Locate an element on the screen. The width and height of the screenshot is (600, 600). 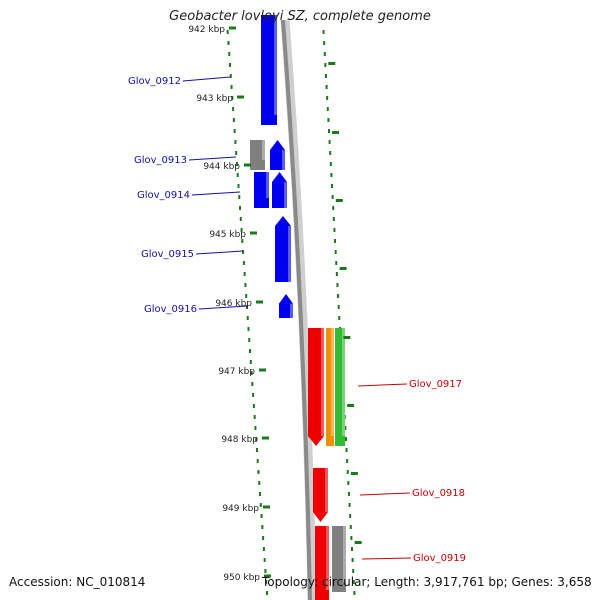
genome-backbone is located at coordinates (298, 309).